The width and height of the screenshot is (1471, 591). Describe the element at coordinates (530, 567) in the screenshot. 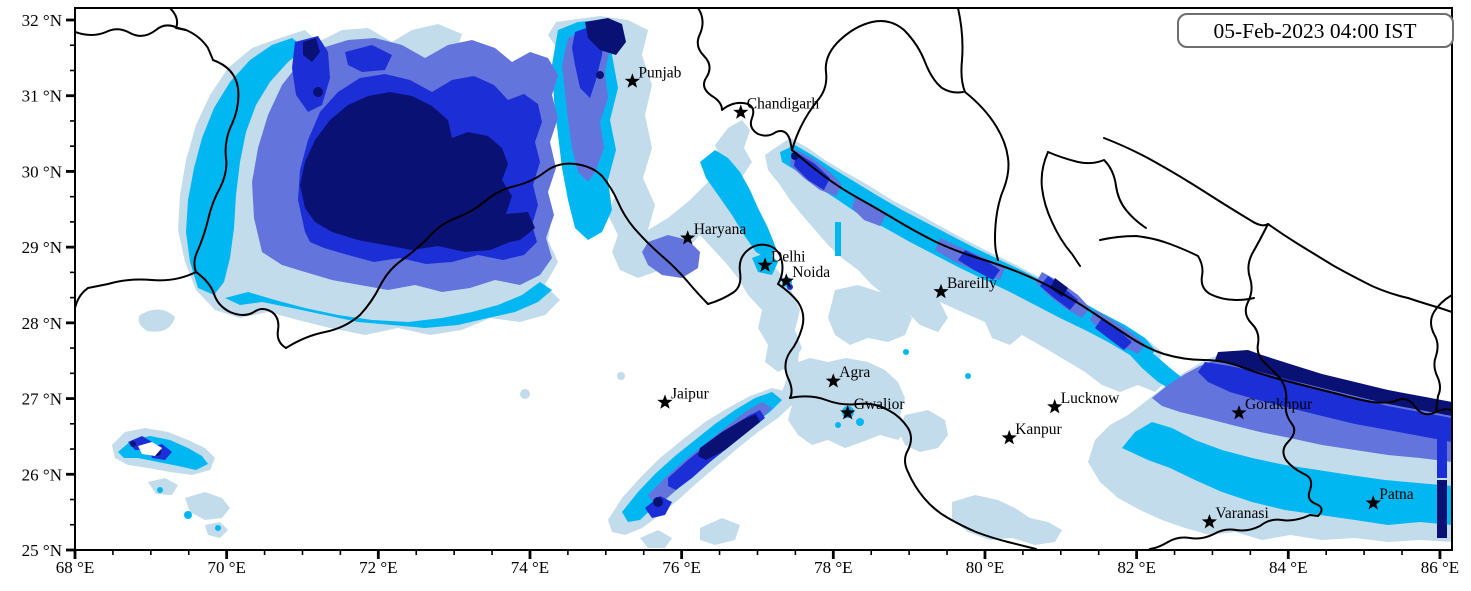

I see `x-tick-label: 74 °E` at that location.